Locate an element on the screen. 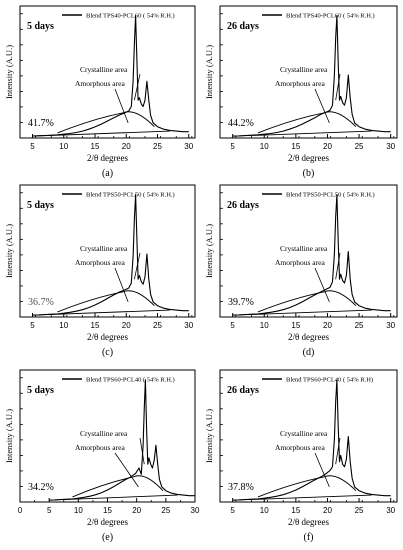 The height and width of the screenshot is (550, 403). legend-label: Blend TPS60-PCL40 ( 54% R.H) is located at coordinates (329, 380).